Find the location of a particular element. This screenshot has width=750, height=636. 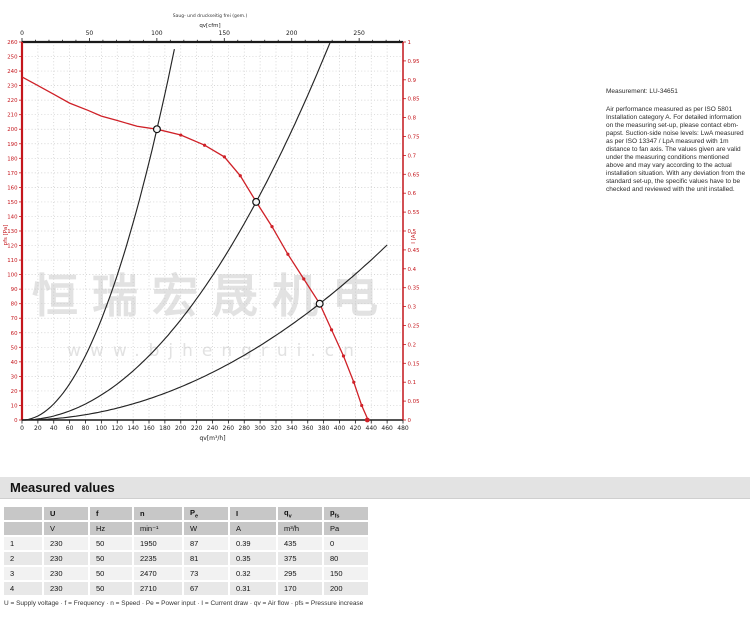

table-cell: 150 is located at coordinates (346, 573).